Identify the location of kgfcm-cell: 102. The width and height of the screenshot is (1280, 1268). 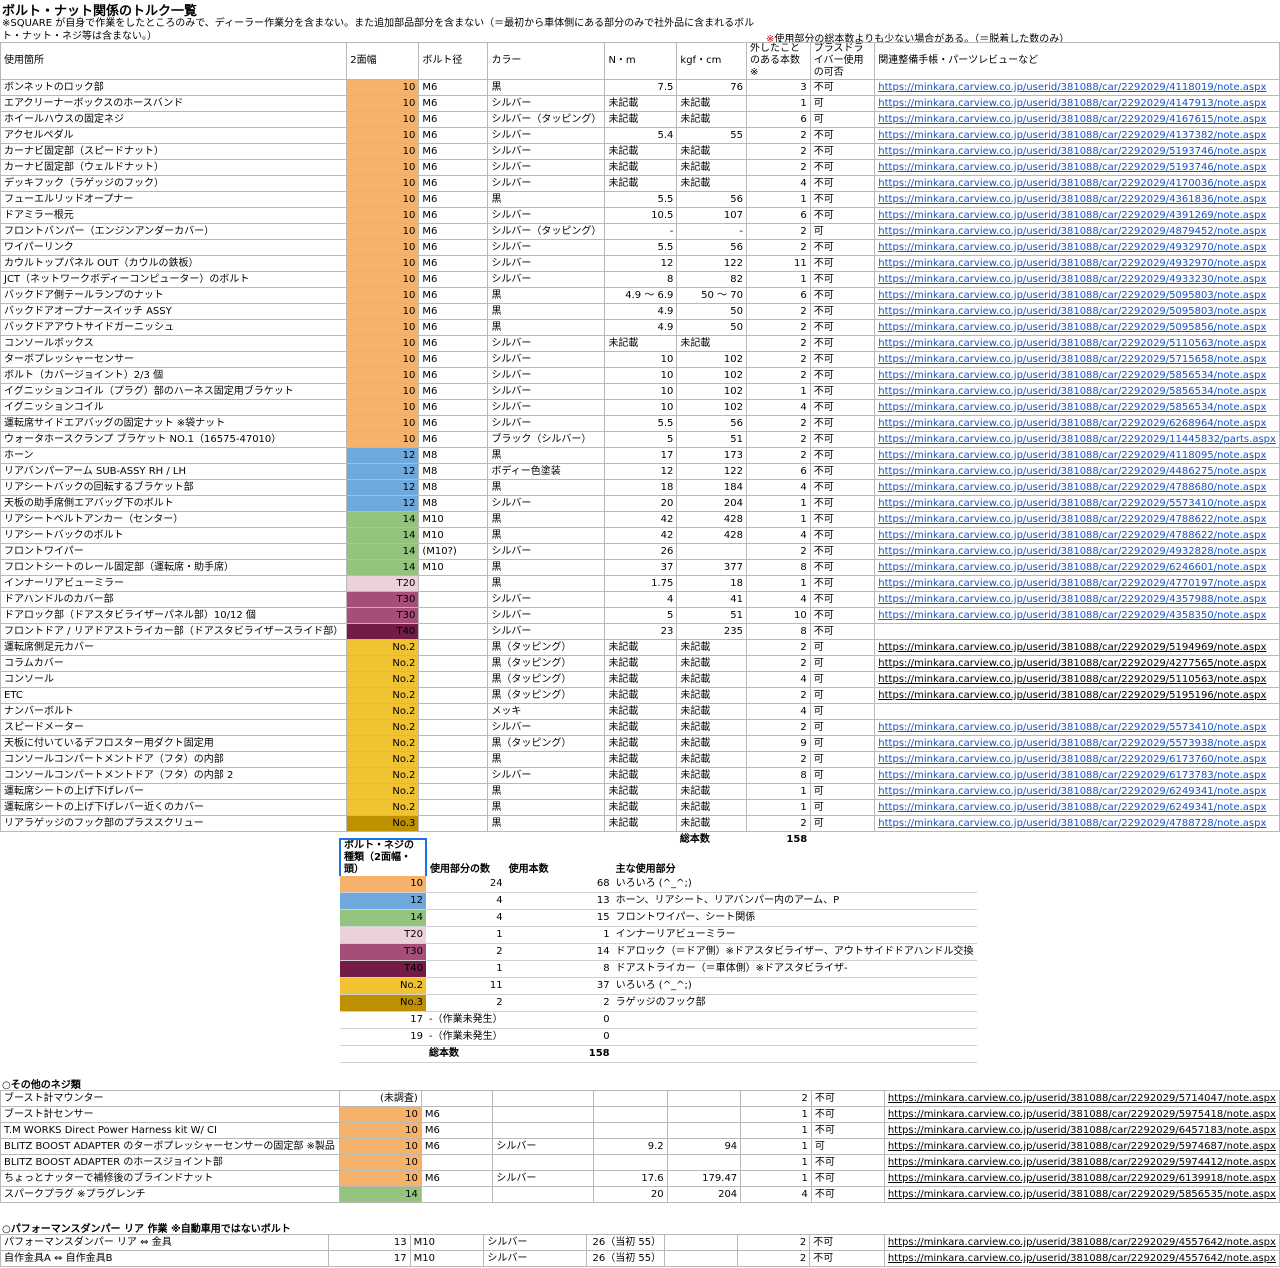
(711, 375).